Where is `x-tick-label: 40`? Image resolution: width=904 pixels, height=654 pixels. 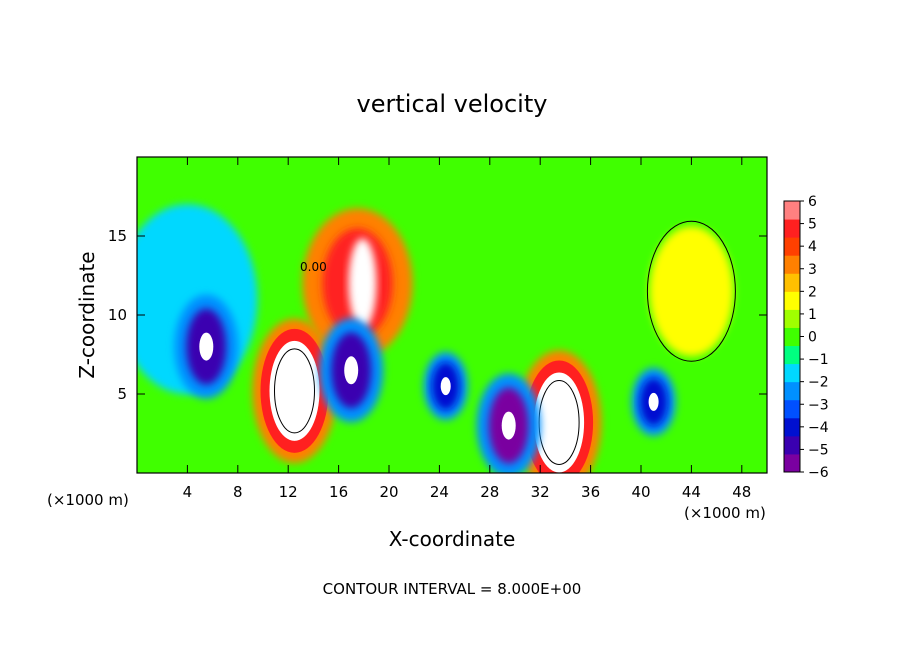 x-tick-label: 40 is located at coordinates (640, 492).